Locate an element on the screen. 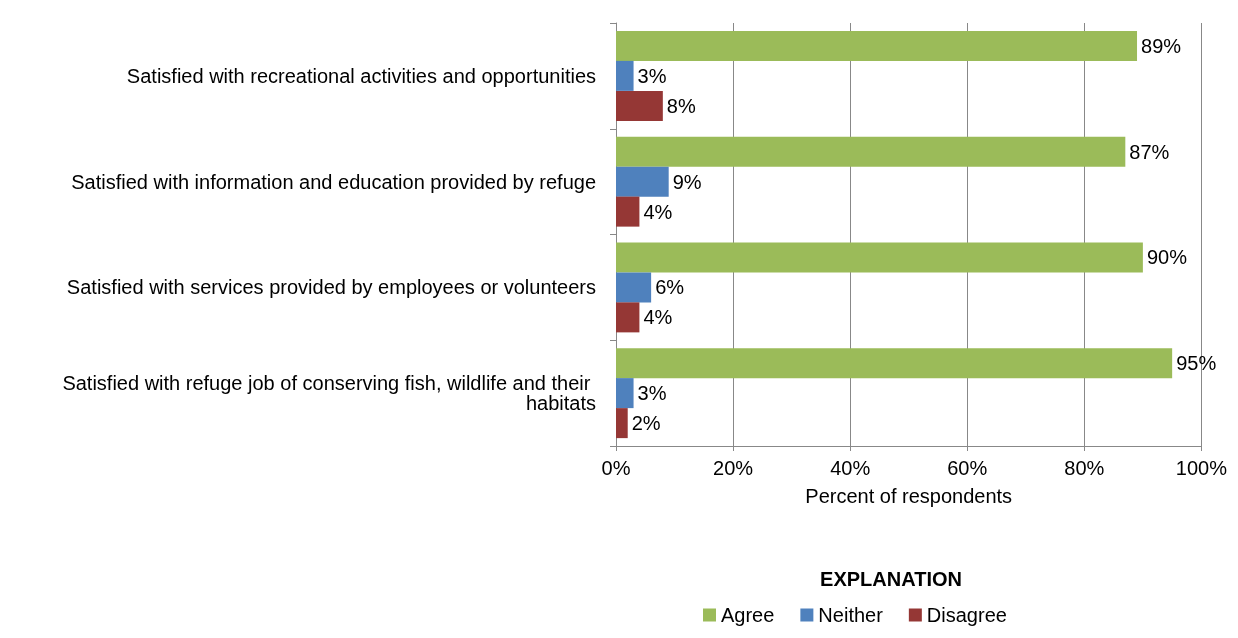  x-axis-title: Percent of respondents is located at coordinates (909, 496).